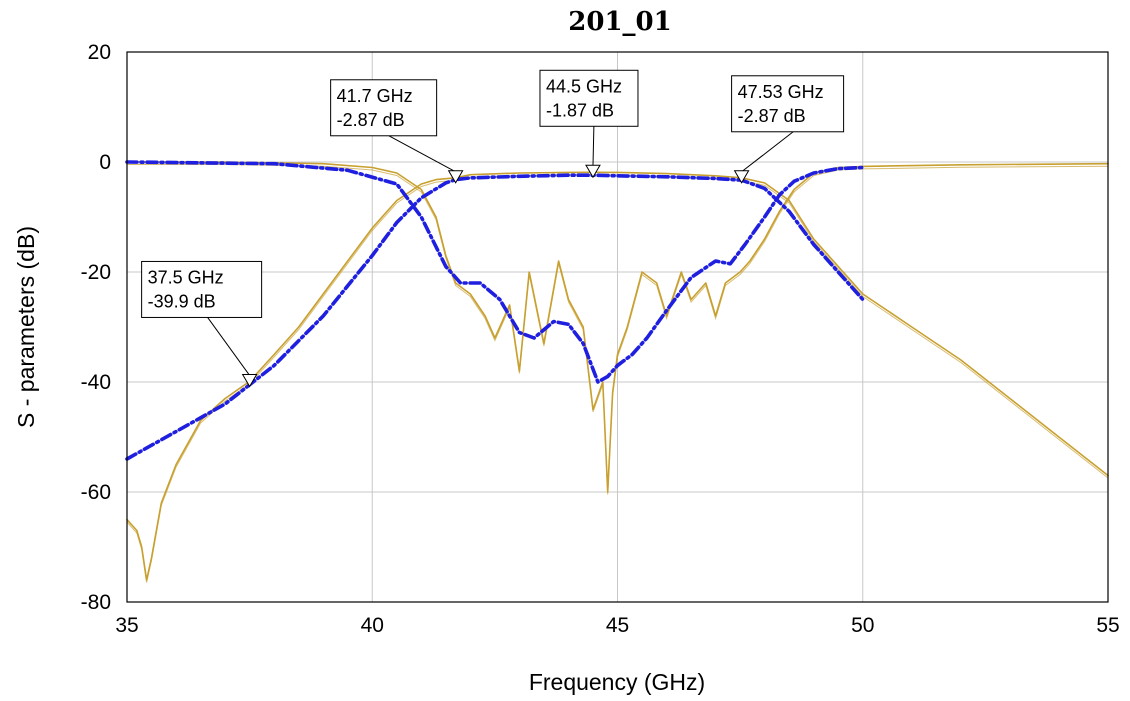  What do you see at coordinates (96, 382) in the screenshot?
I see `y-tick-label: -40` at bounding box center [96, 382].